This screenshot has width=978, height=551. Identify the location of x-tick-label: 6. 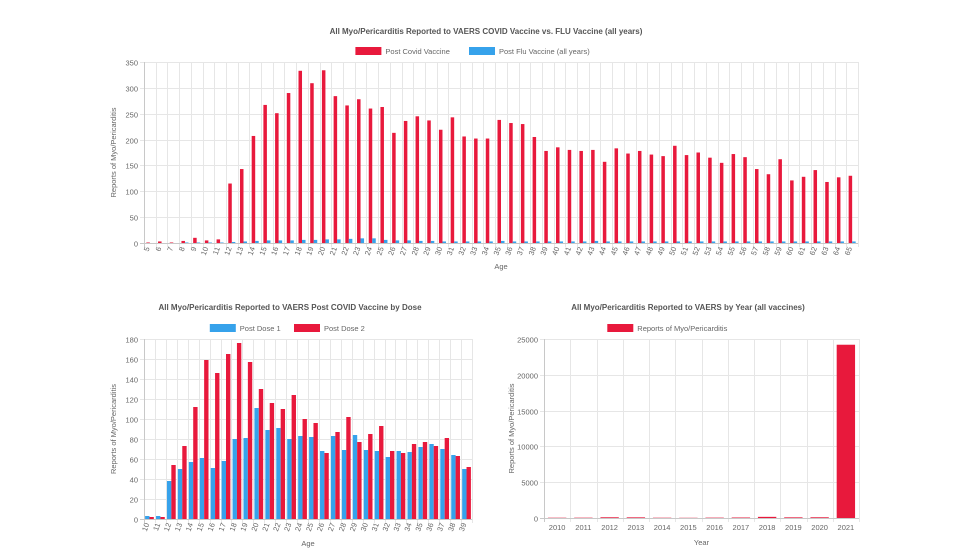
(159, 249).